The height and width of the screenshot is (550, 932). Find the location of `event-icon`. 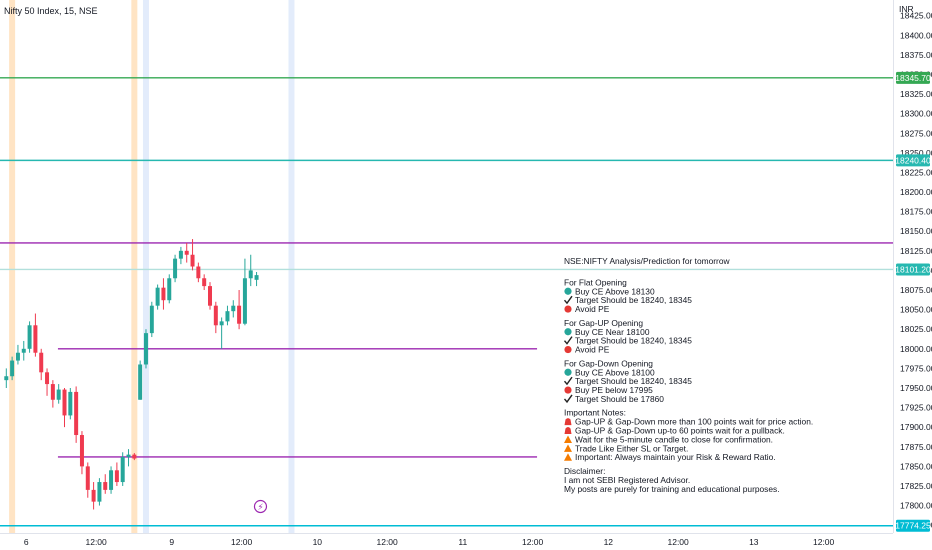

event-icon is located at coordinates (260, 506).